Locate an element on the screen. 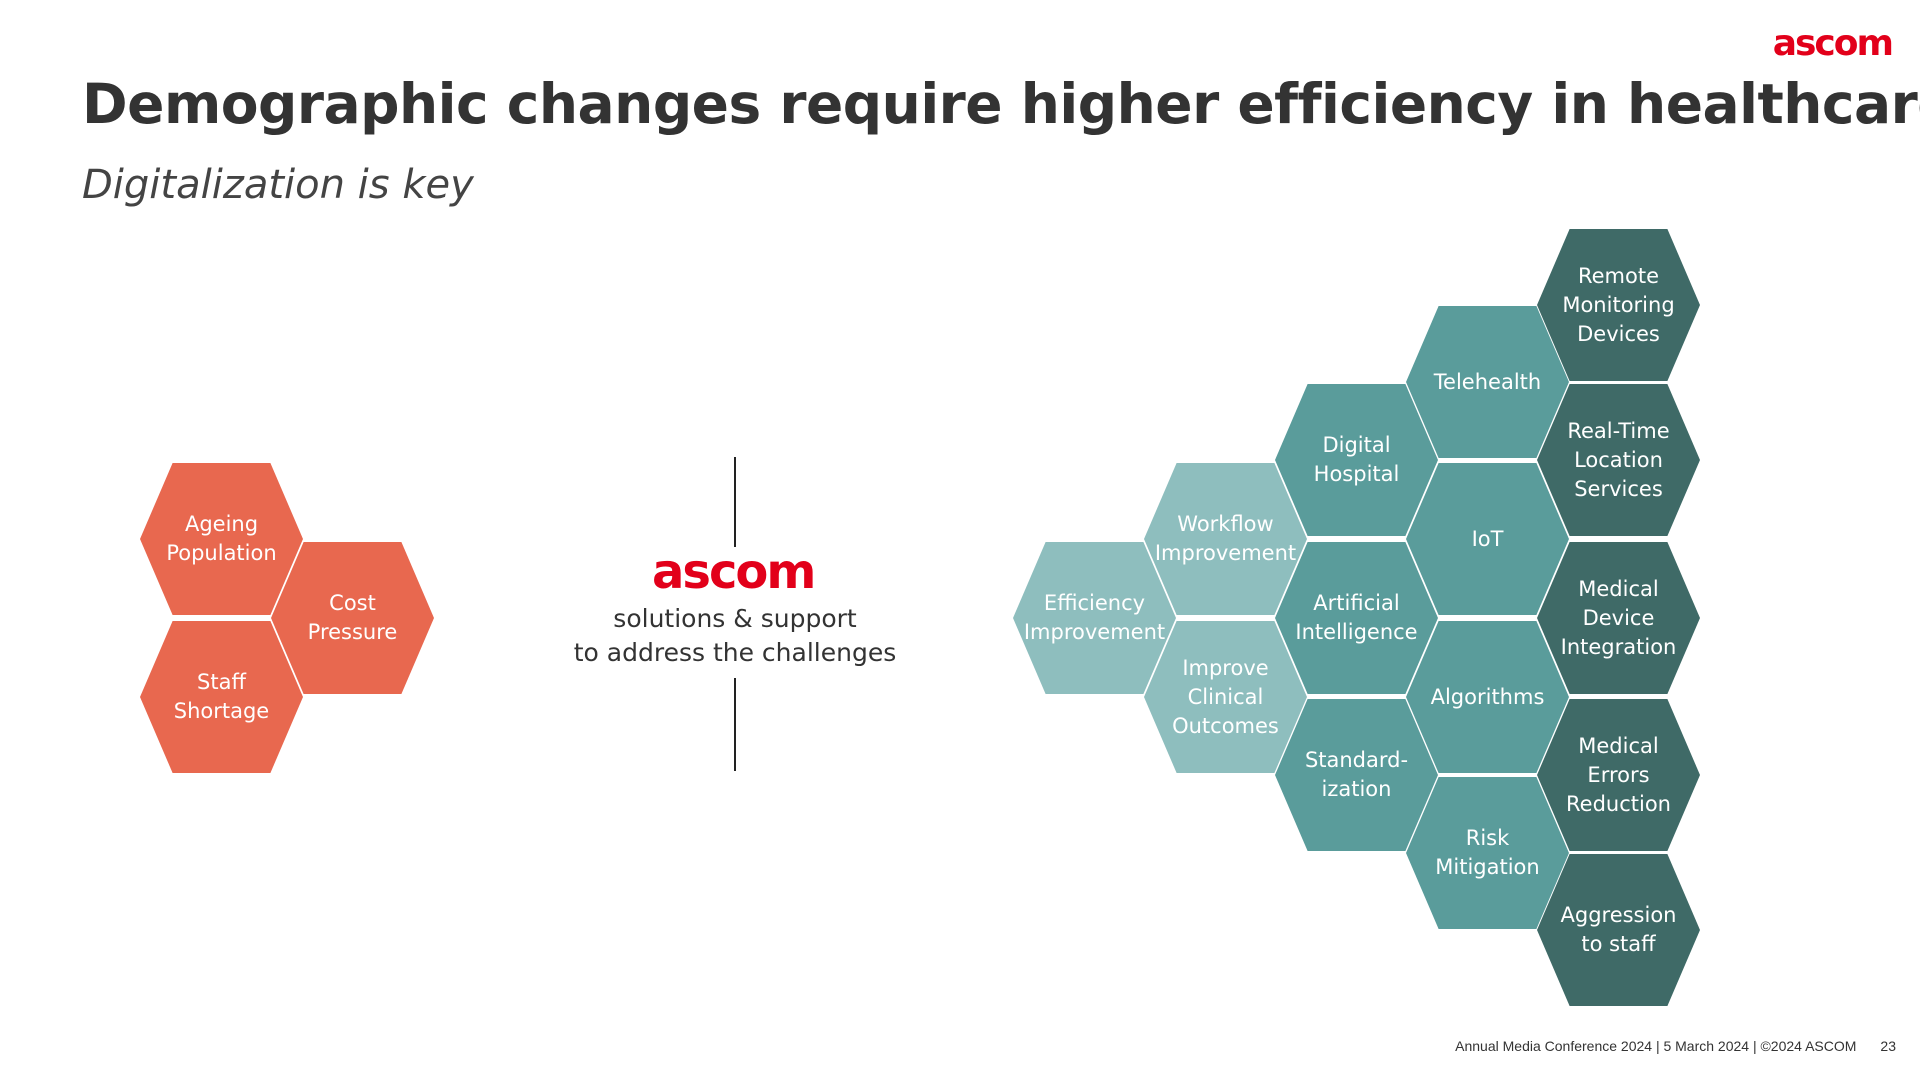  hex-label: Medical Errors Reduction is located at coordinates (1618, 774).